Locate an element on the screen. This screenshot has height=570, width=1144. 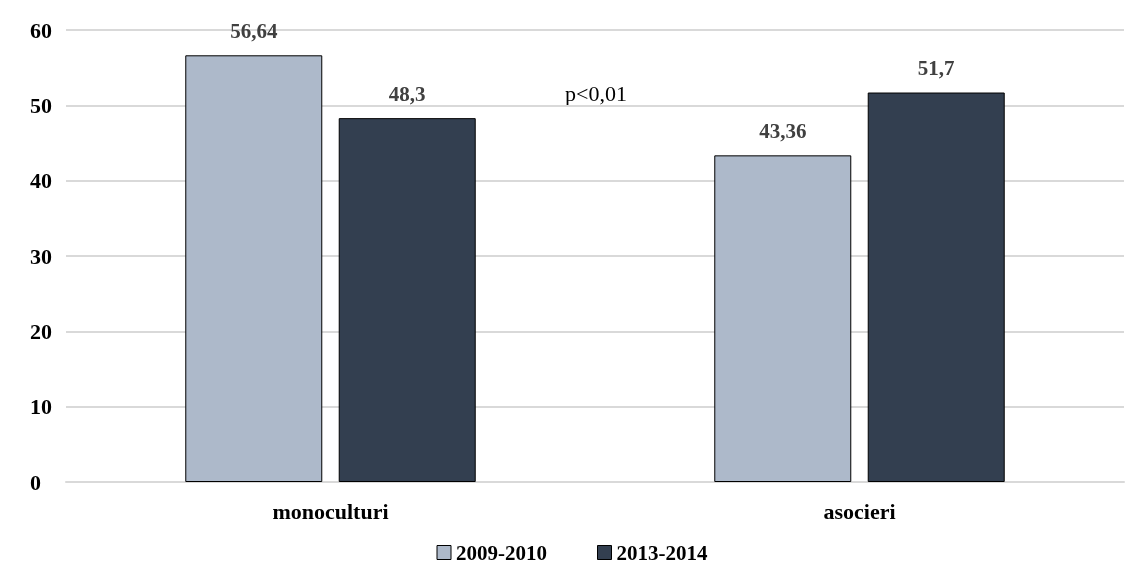
y-tick-label: 20 is located at coordinates (41, 331).